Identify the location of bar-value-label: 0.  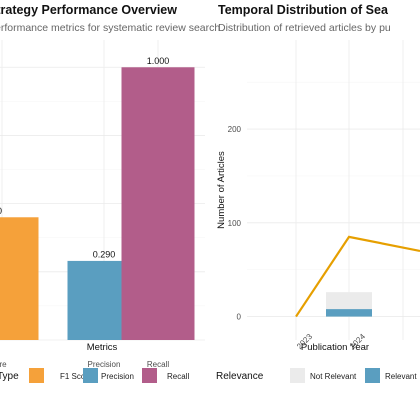
(1, 211).